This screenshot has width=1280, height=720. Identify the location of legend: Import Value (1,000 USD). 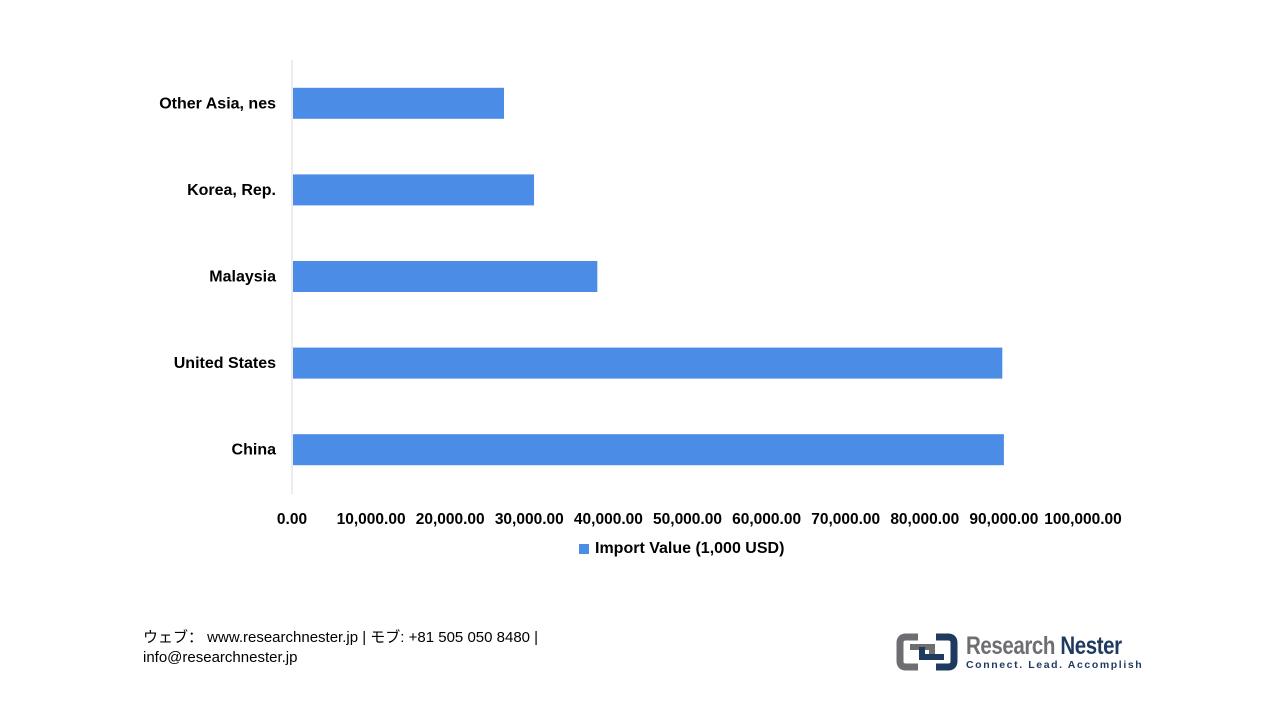
(681, 549).